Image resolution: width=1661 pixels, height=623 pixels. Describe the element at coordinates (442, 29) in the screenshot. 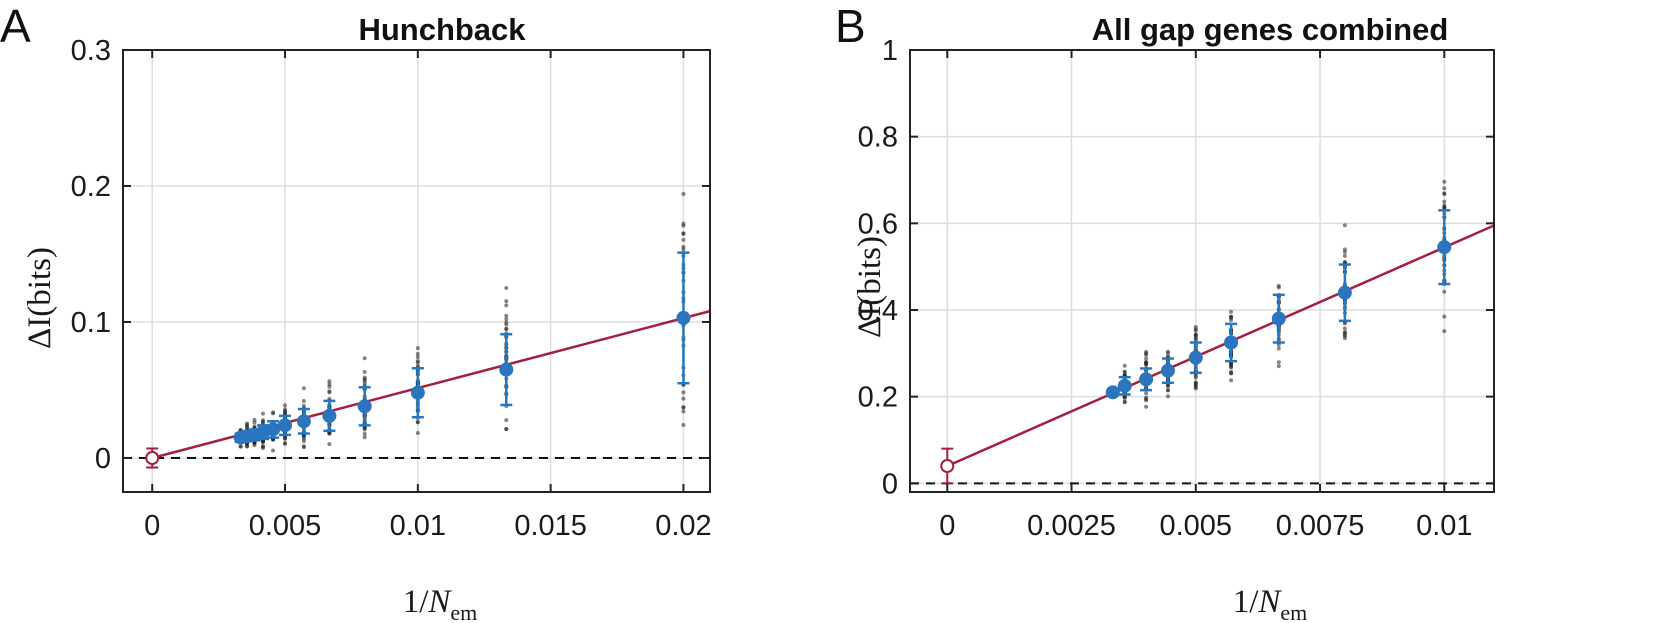

I see `panel-title: Hunchback` at that location.